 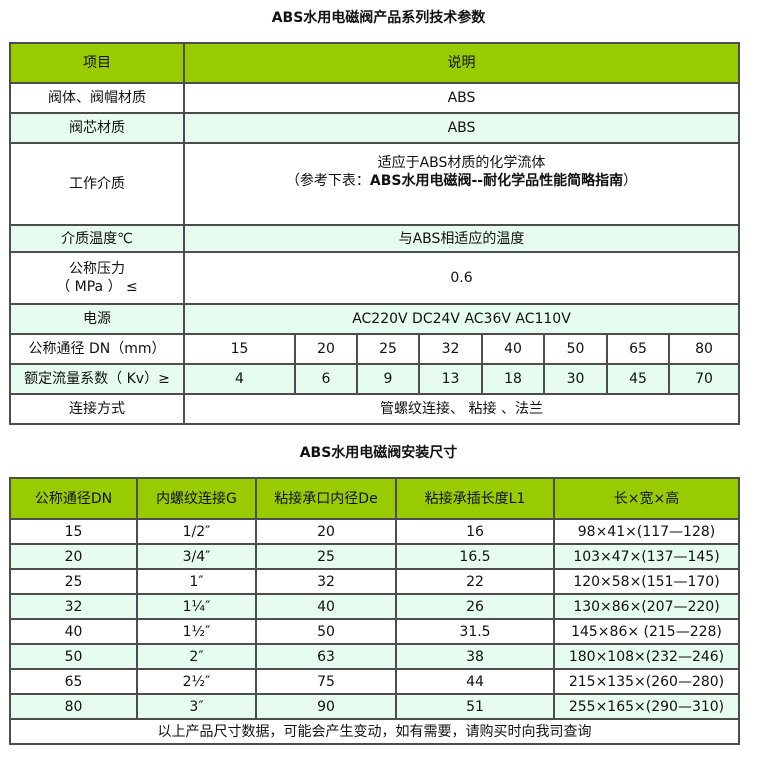 What do you see at coordinates (97, 349) in the screenshot?
I see `row-label: 公称通径 DN（mm）` at bounding box center [97, 349].